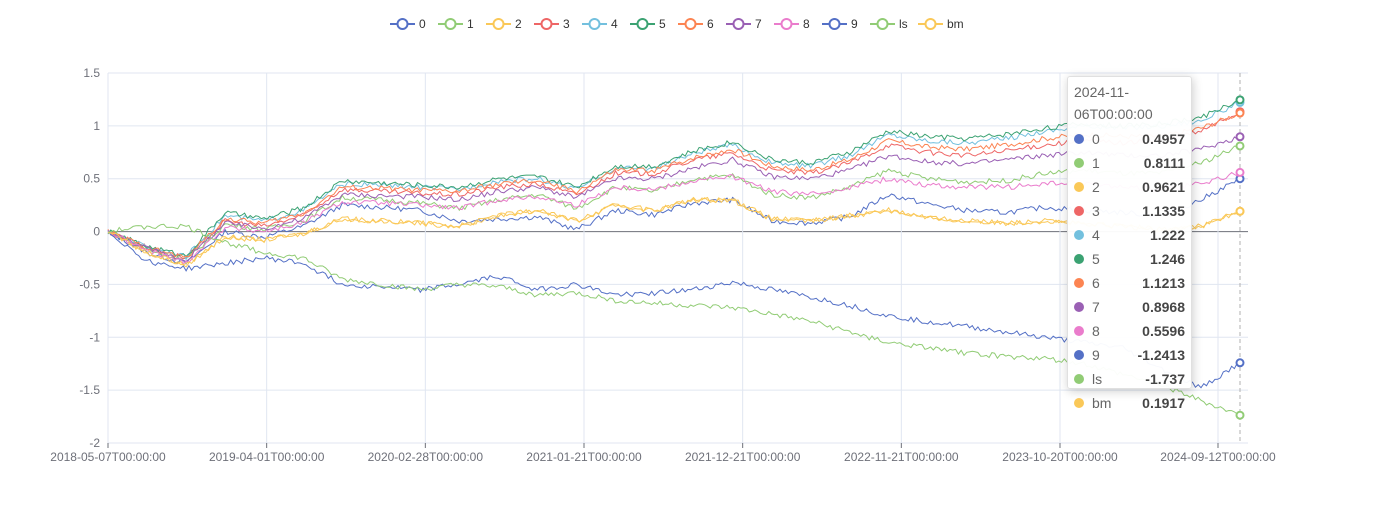 The height and width of the screenshot is (520, 1380). What do you see at coordinates (91, 73) in the screenshot?
I see `y-tick-label: 1.5` at bounding box center [91, 73].